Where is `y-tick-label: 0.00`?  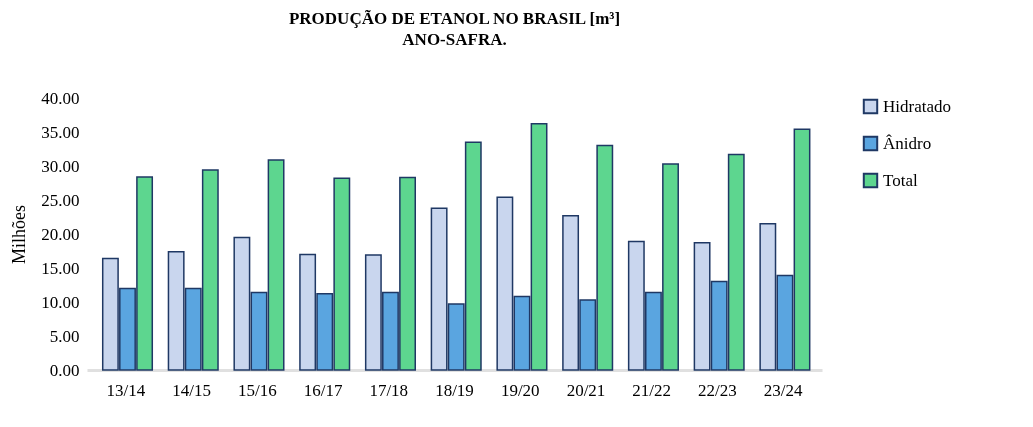
y-tick-label: 0.00 is located at coordinates (64, 370).